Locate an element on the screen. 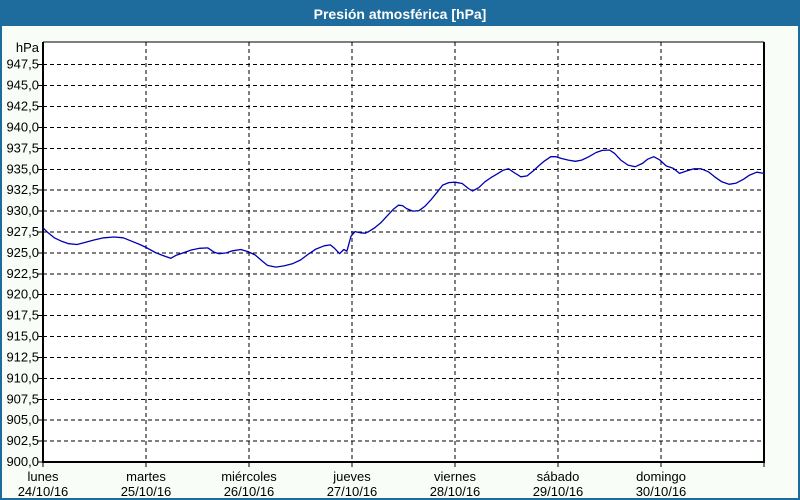  y-tick-label: 905,0 is located at coordinates (22, 419).